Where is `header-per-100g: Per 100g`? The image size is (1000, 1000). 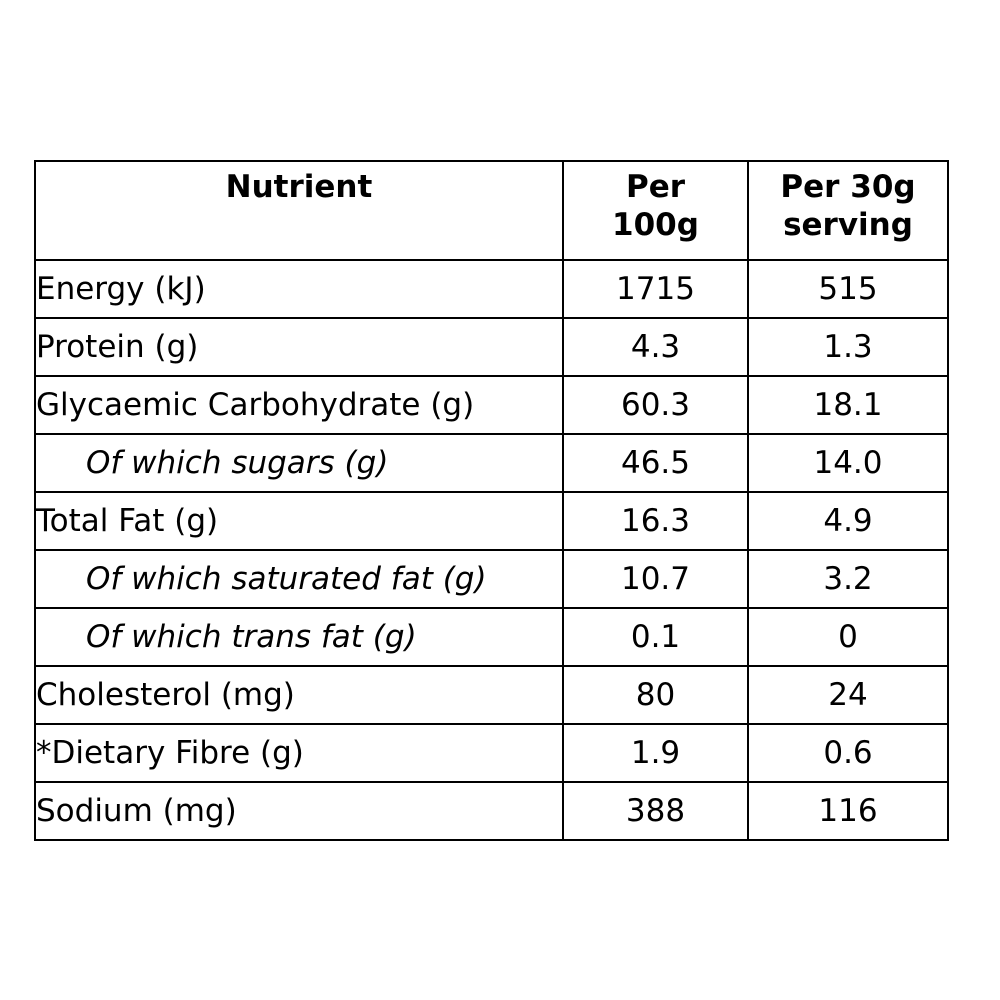
header-per-100g: Per 100g is located at coordinates (655, 210).